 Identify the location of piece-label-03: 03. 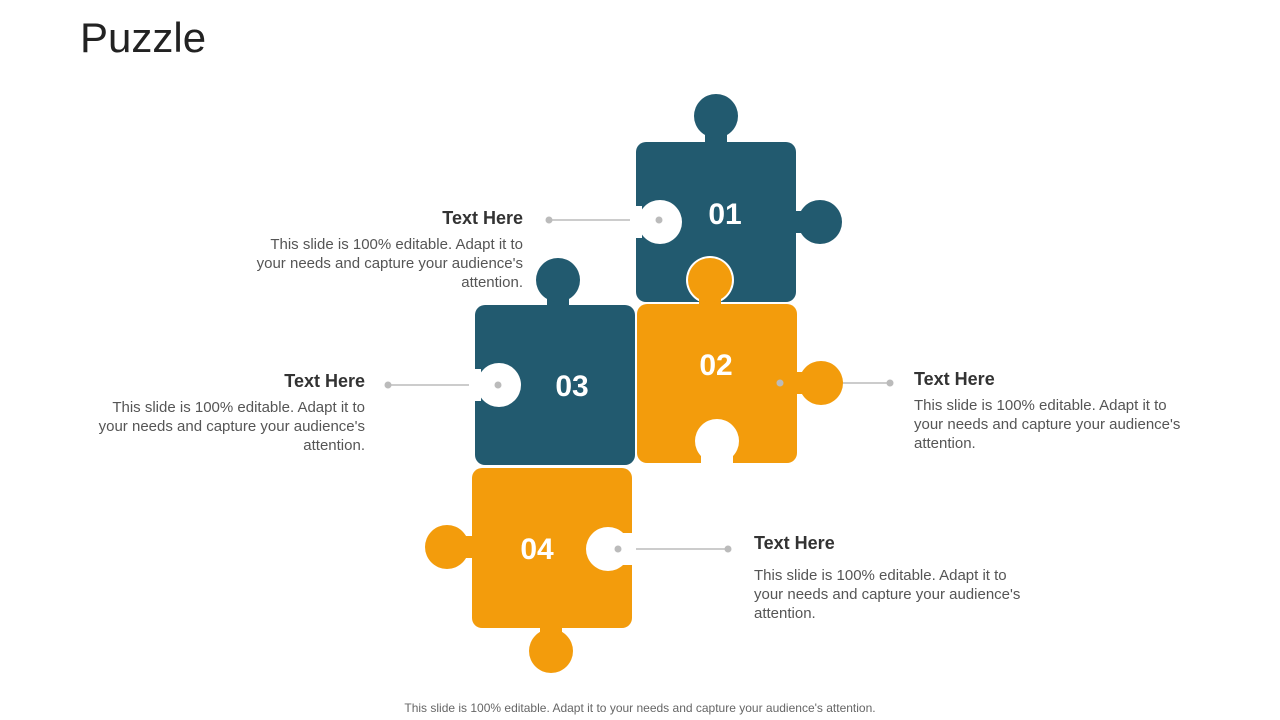
(571, 386).